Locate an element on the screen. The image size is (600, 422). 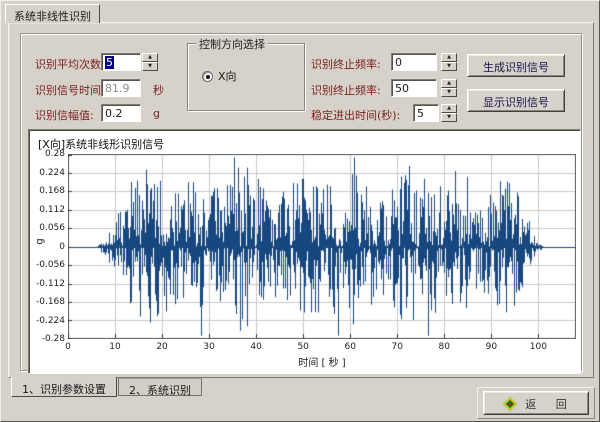
x-tick-label: 60 is located at coordinates (350, 347).